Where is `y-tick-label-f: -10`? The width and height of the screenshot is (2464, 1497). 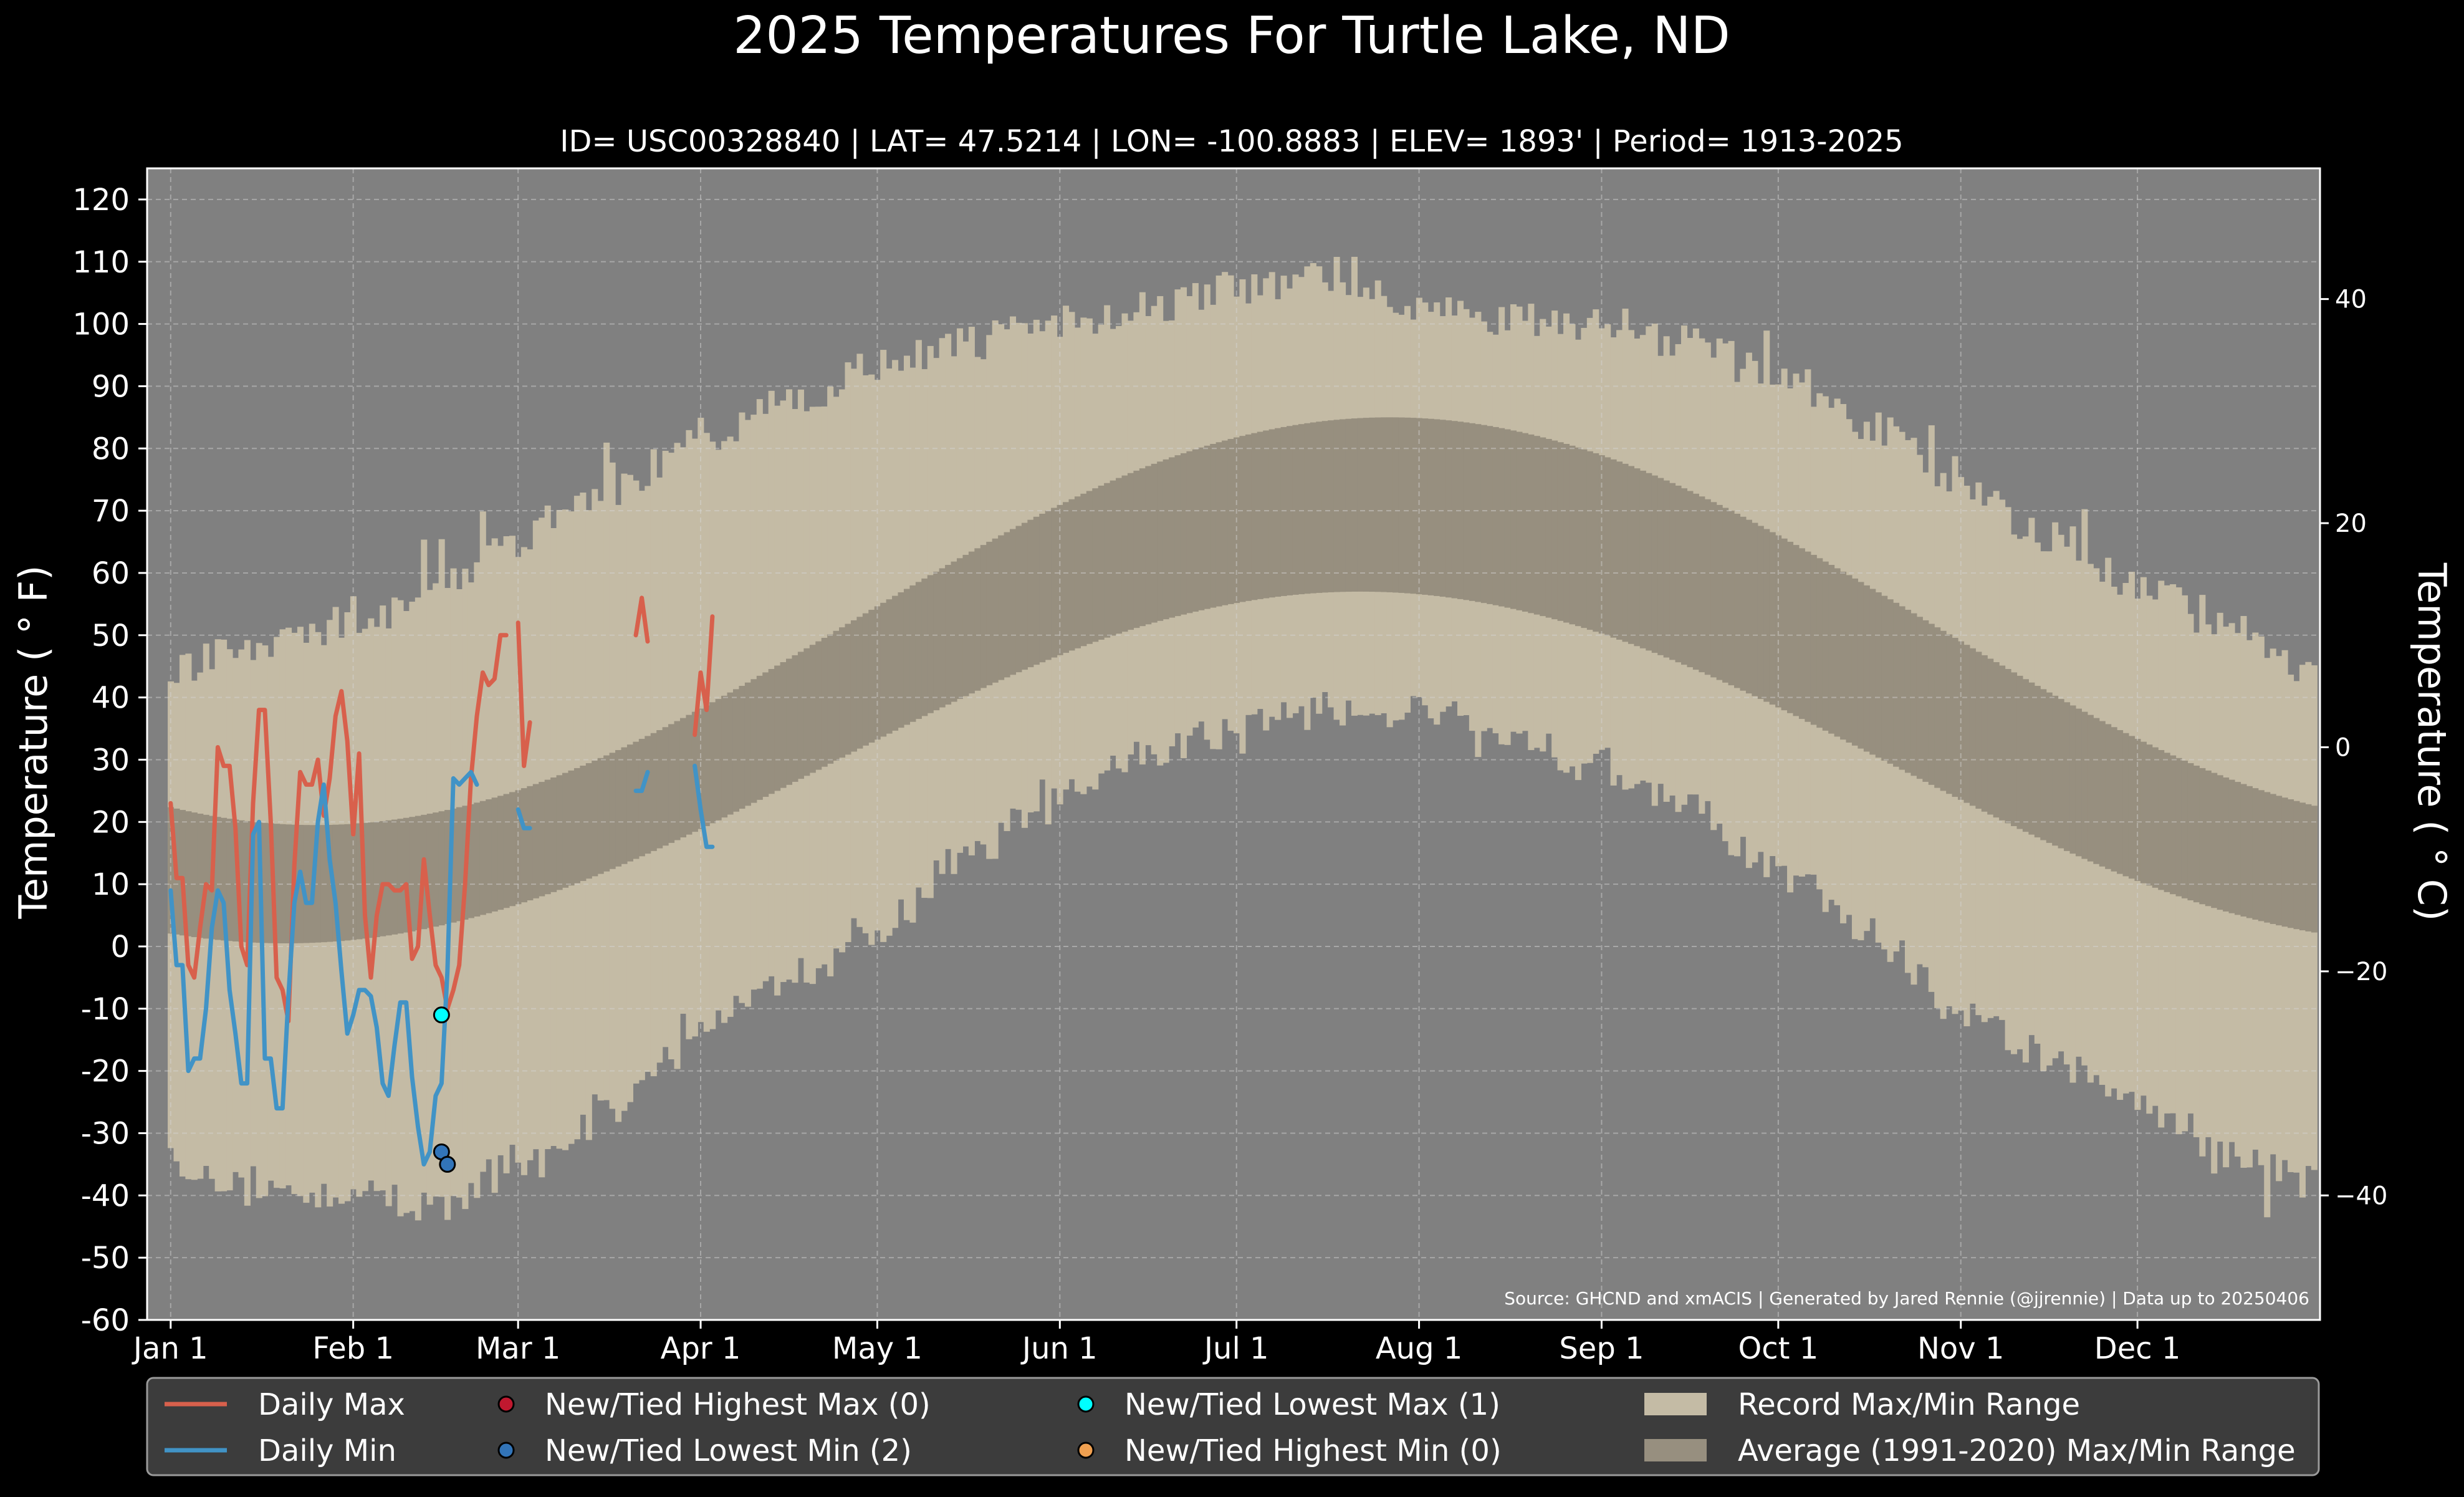
y-tick-label-f: -10 is located at coordinates (105, 1009).